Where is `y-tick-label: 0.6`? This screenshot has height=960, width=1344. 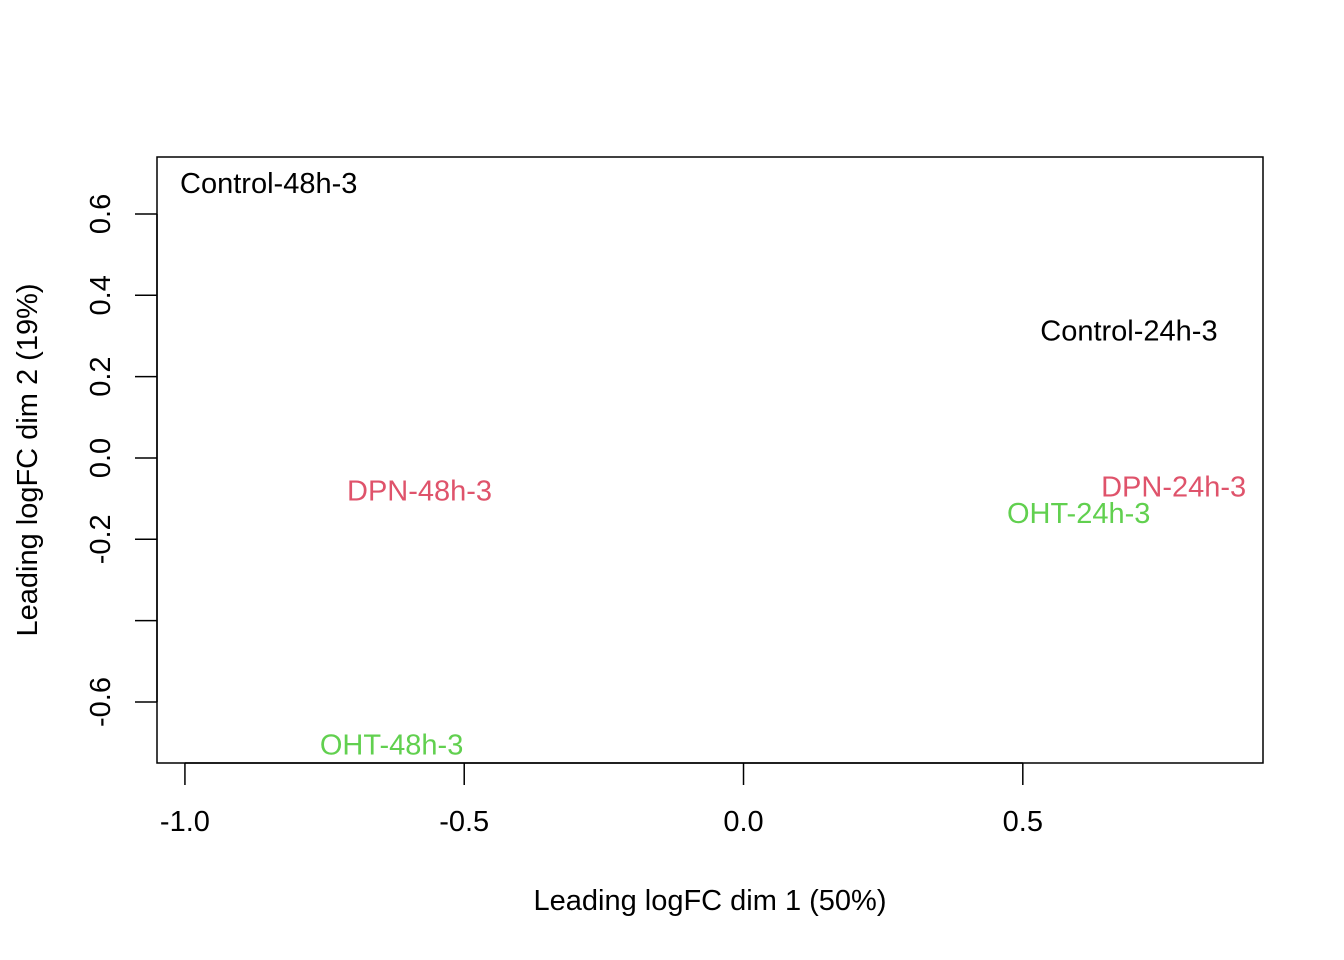
y-tick-label: 0.6 is located at coordinates (101, 214).